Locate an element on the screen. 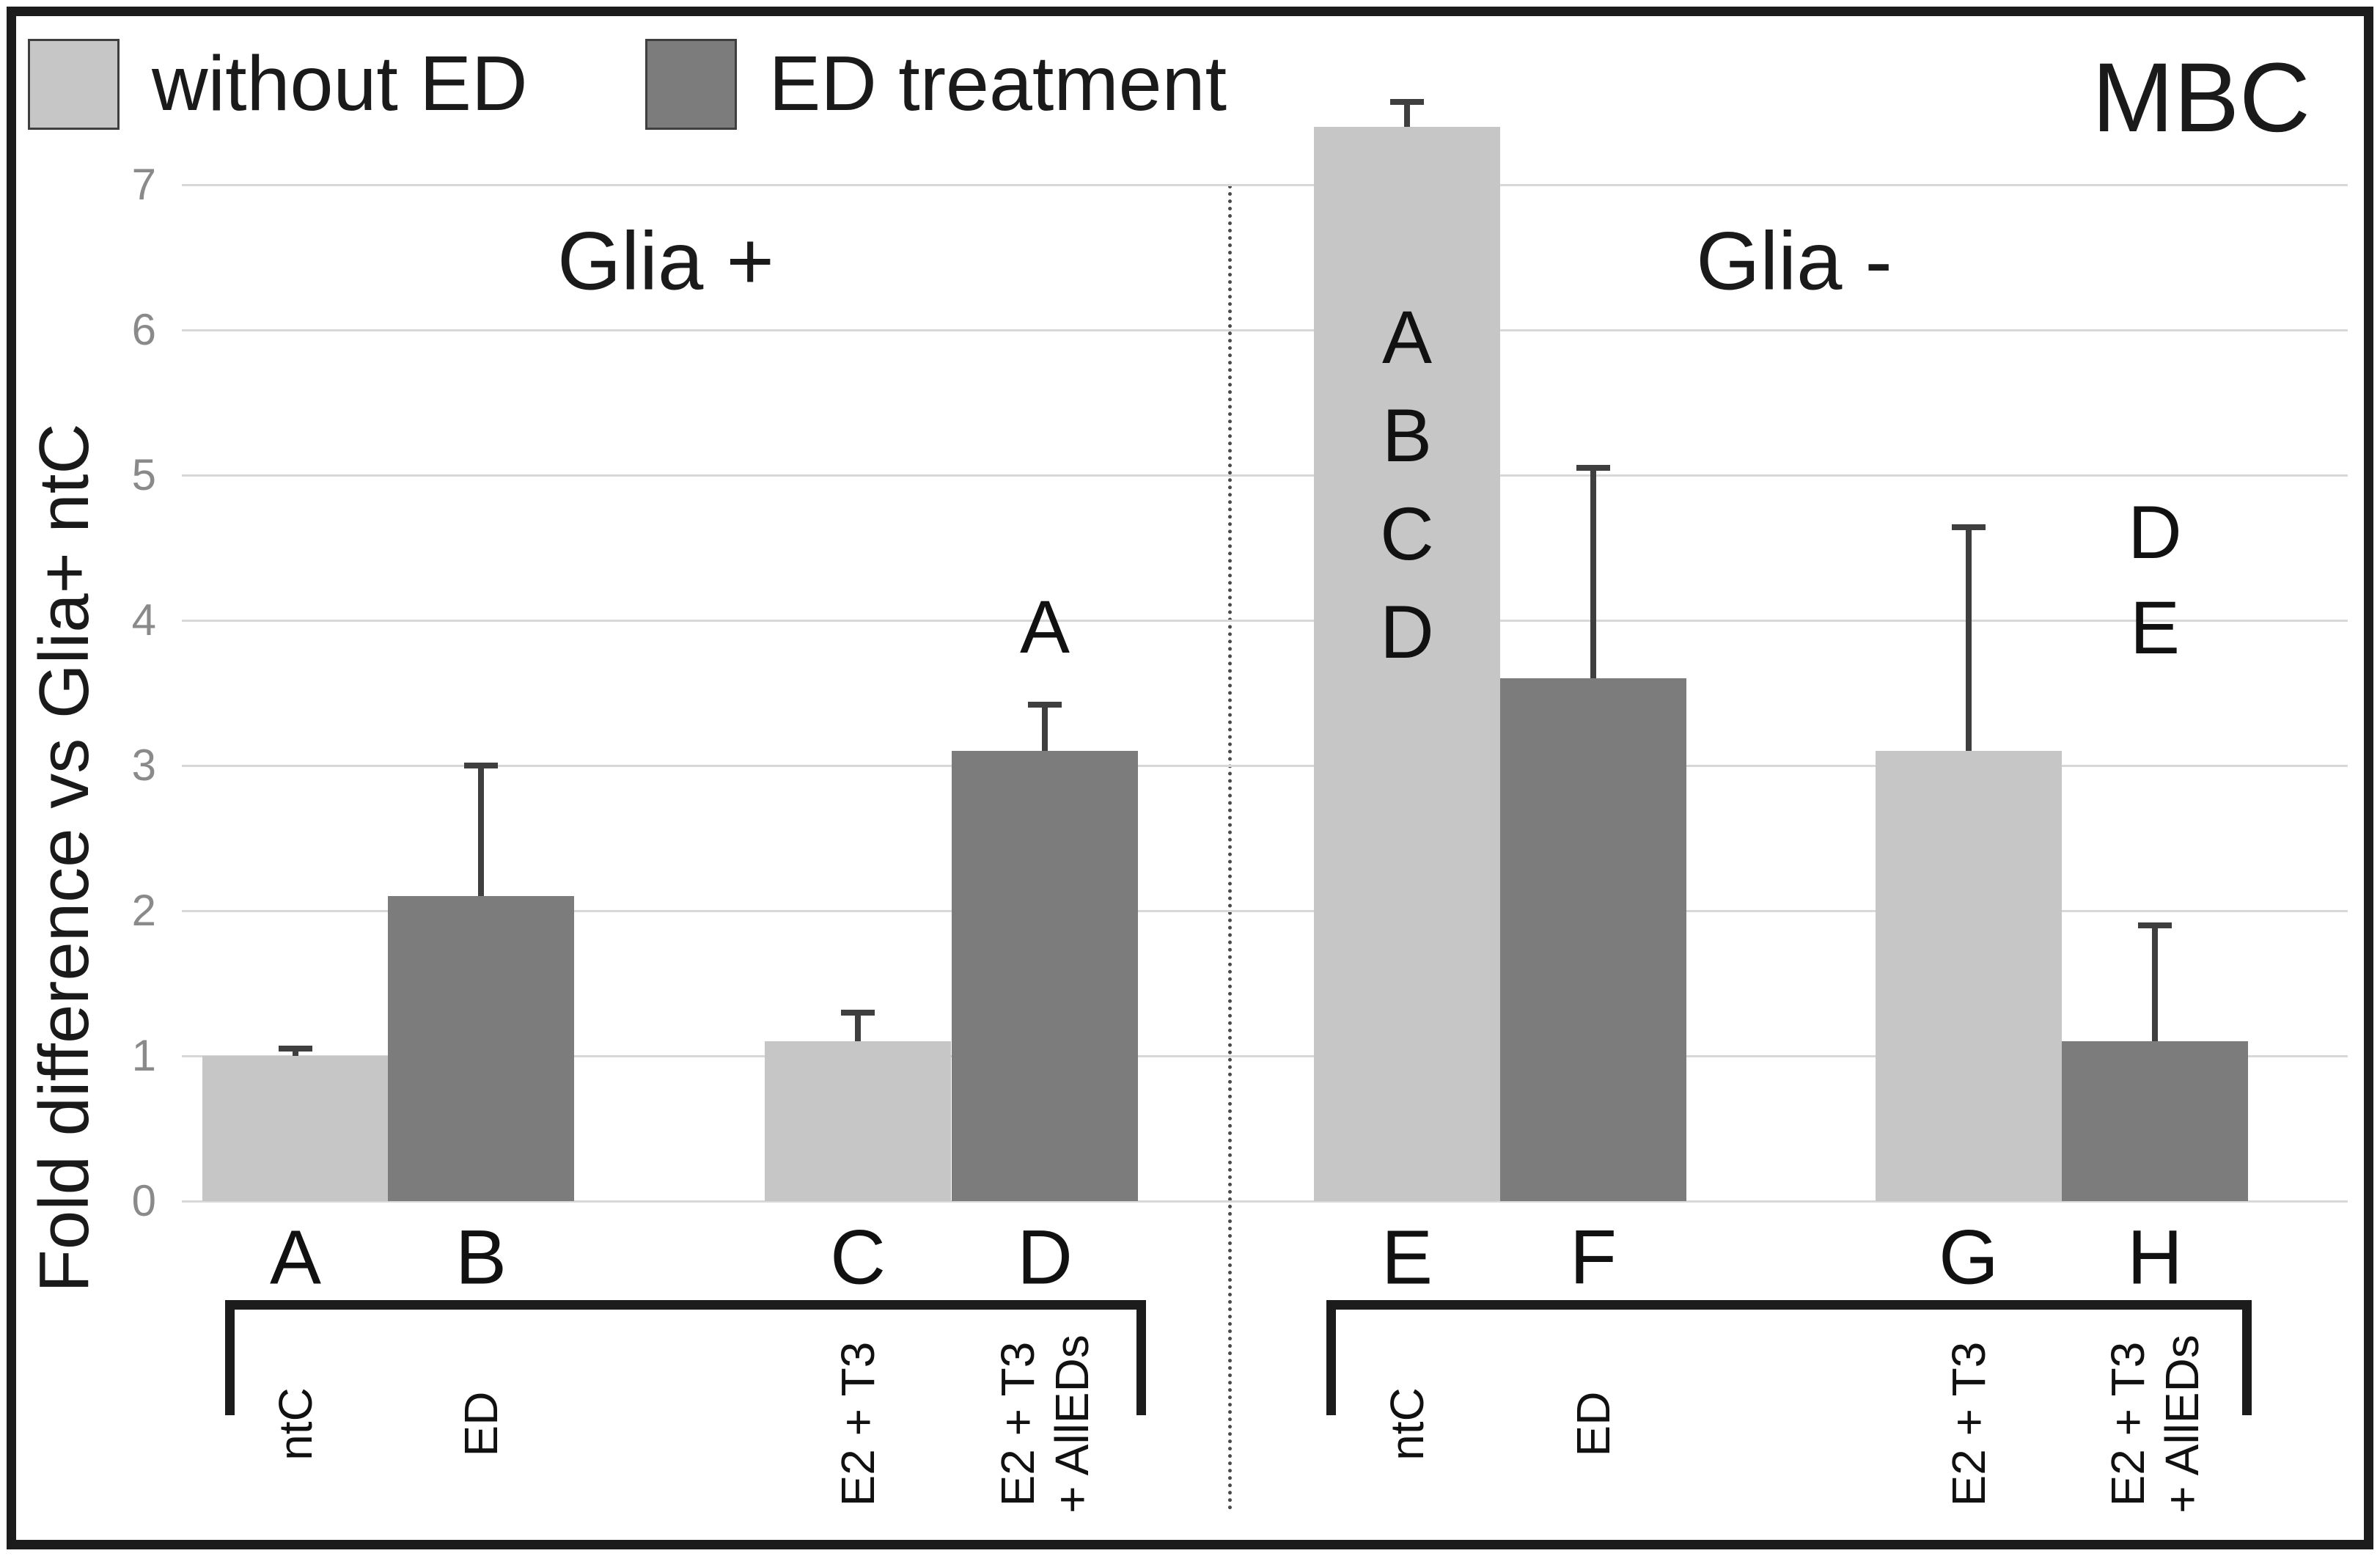  error-bar-H is located at coordinates (2155, 984).